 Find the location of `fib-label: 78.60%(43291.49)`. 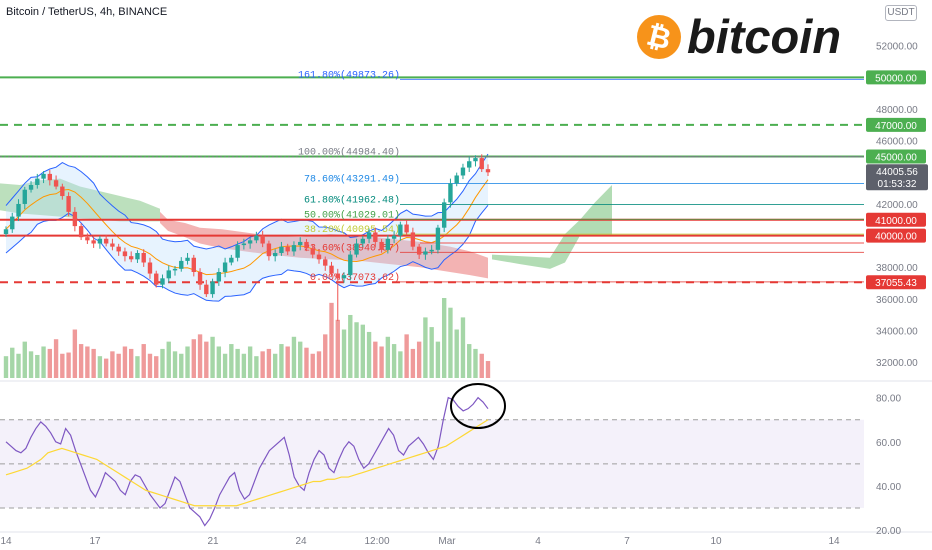

fib-label: 78.60%(43291.49) is located at coordinates (352, 180).